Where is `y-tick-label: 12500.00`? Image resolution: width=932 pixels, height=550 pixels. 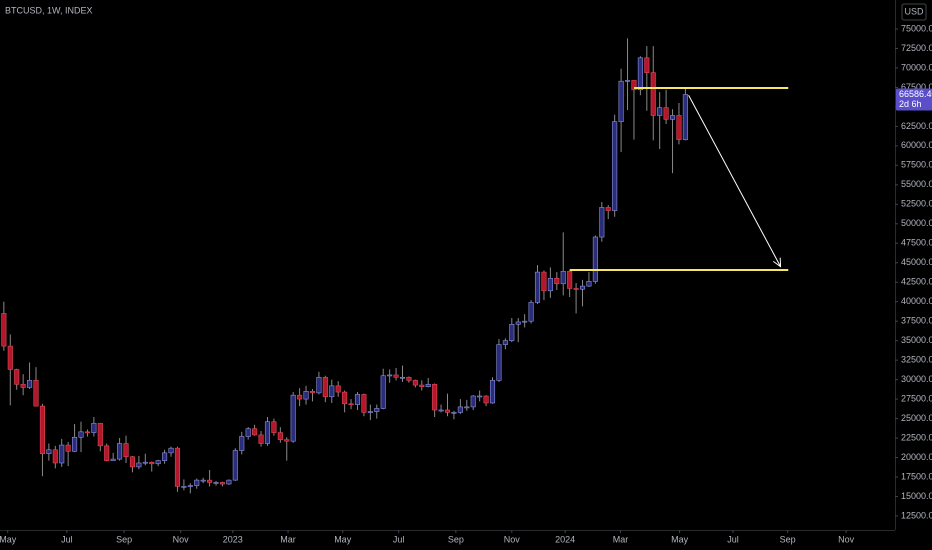 y-tick-label: 12500.00 is located at coordinates (916, 515).